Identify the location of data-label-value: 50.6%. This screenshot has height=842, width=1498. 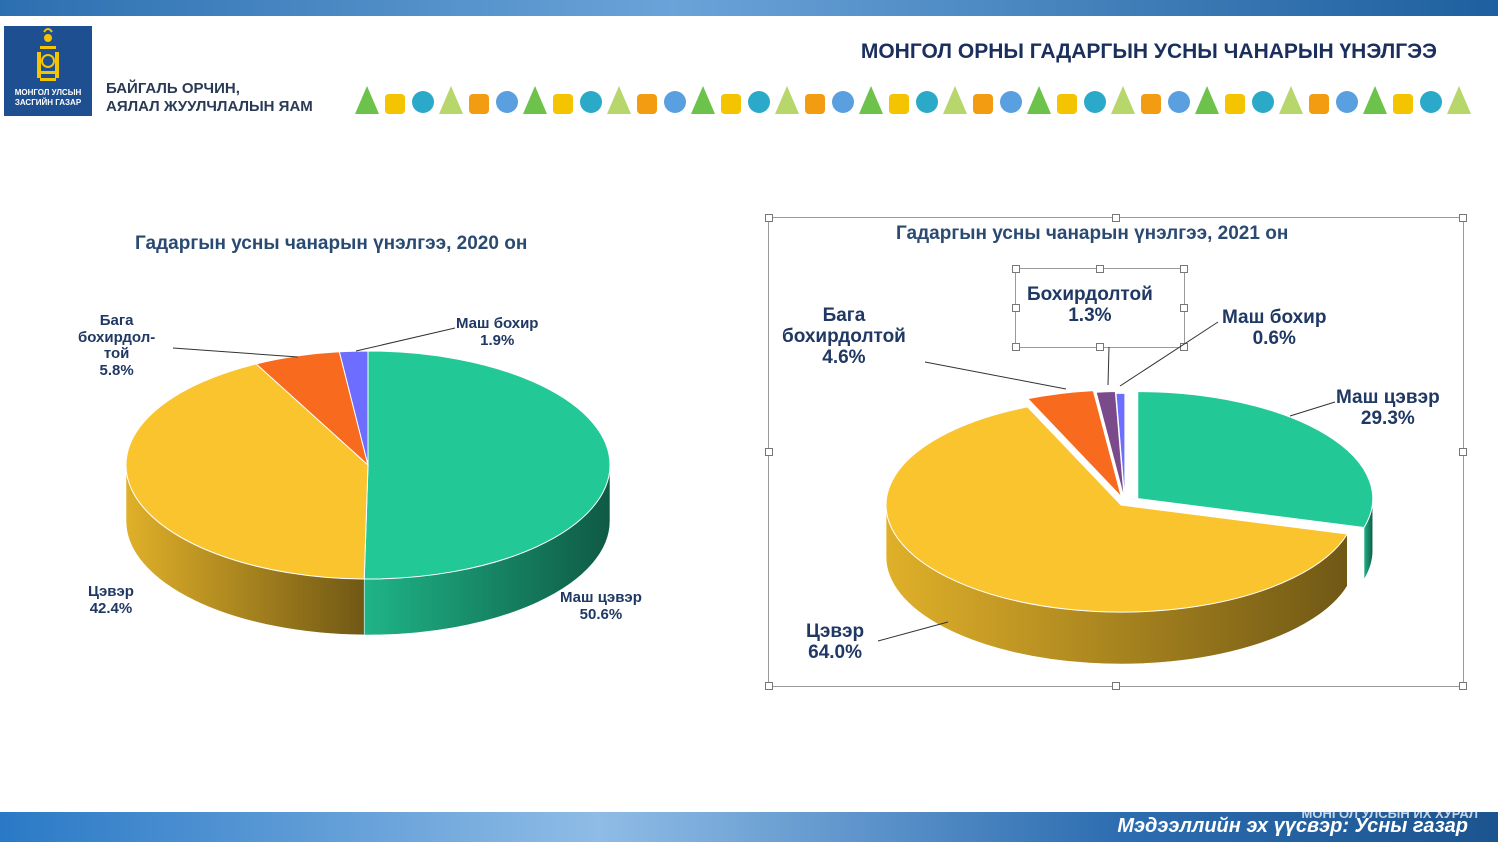
(601, 614).